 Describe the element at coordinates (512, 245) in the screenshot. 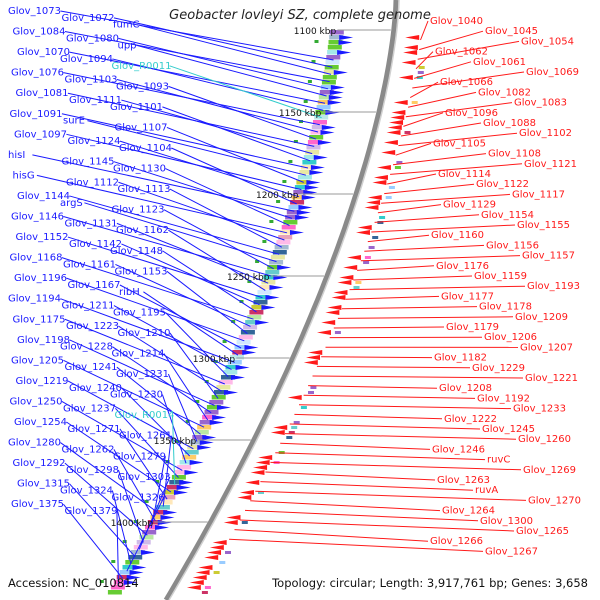

I see `gene-label-right: Glov_1156` at that location.